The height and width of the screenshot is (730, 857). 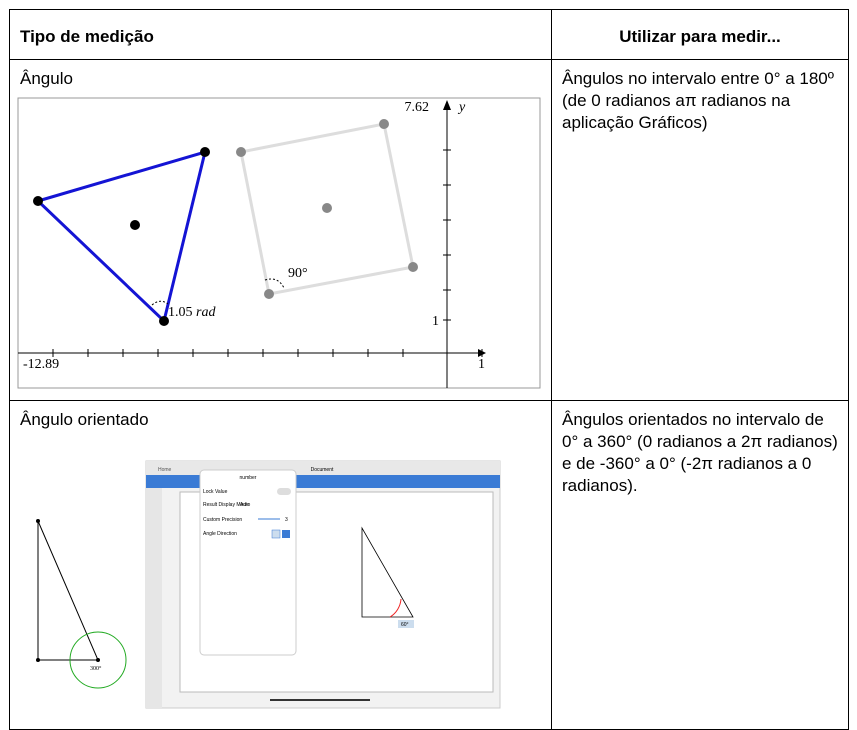 I want to click on setting-value: 3, so click(x=286, y=520).